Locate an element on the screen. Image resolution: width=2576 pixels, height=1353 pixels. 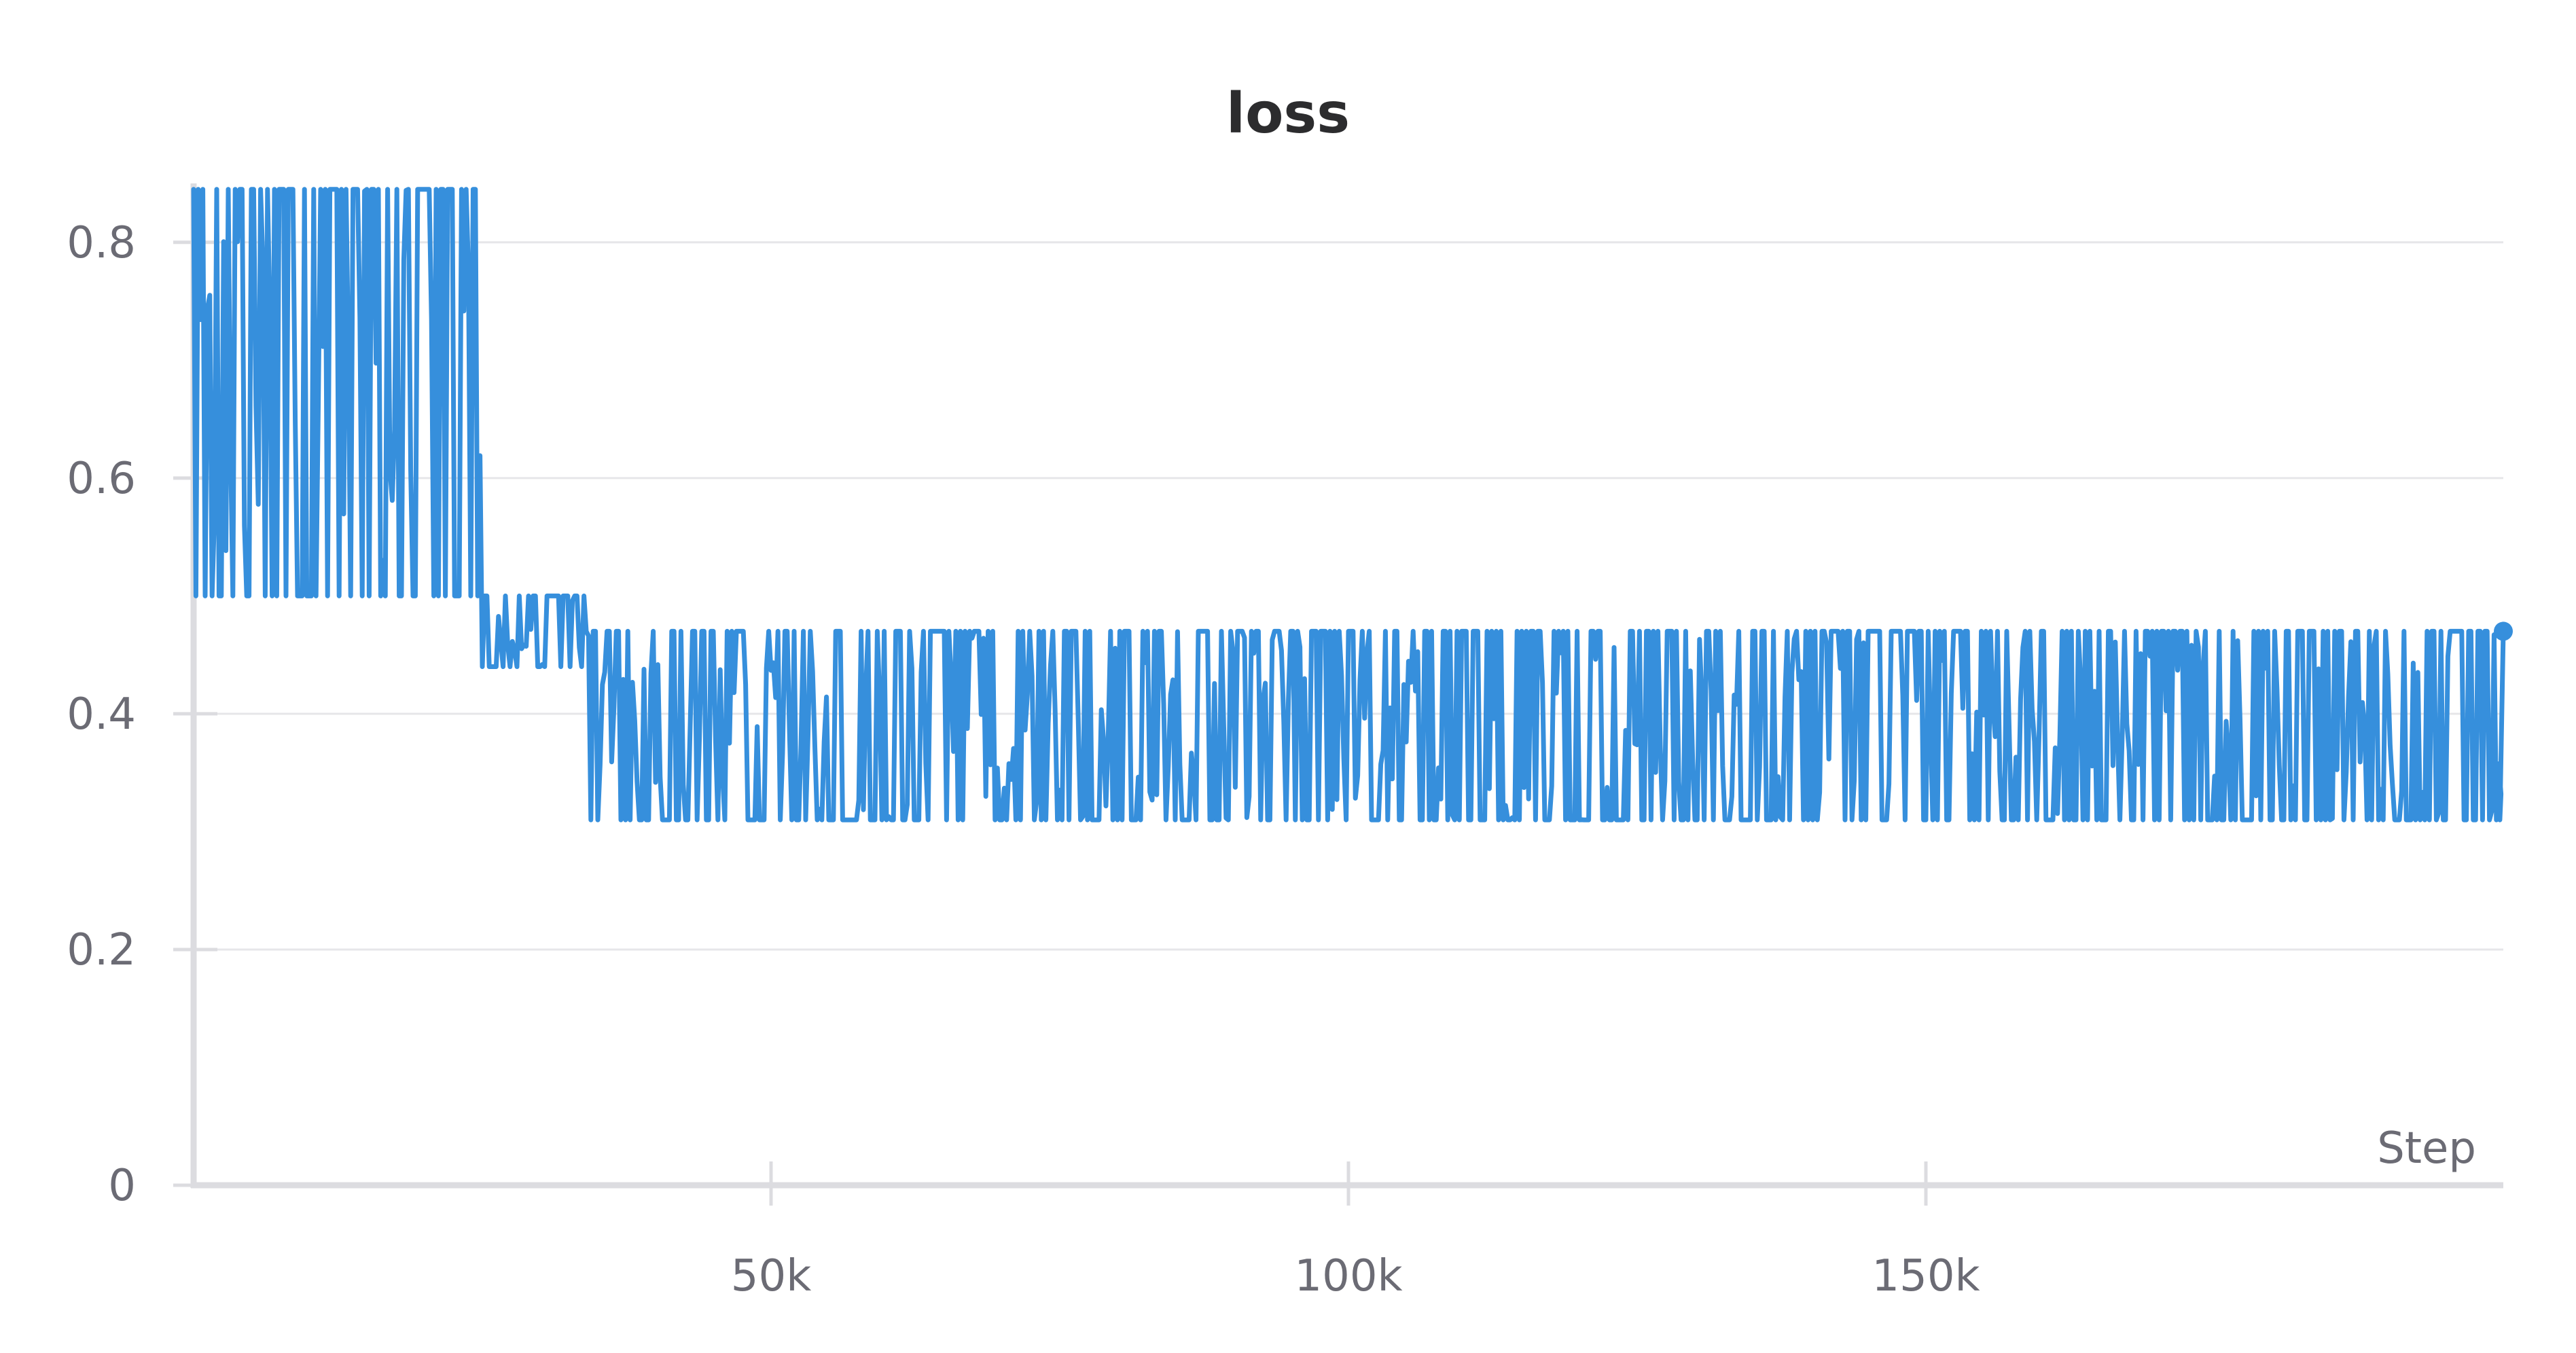
x-tick-label: 150k is located at coordinates (1926, 1276).